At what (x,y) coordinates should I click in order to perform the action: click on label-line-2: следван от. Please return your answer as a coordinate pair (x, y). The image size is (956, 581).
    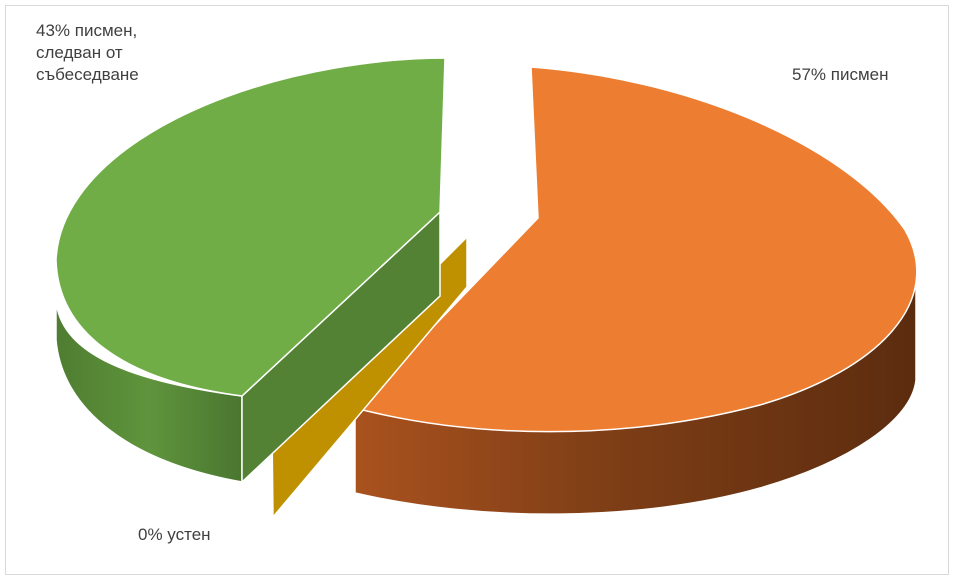
    Looking at the image, I should click on (79, 52).